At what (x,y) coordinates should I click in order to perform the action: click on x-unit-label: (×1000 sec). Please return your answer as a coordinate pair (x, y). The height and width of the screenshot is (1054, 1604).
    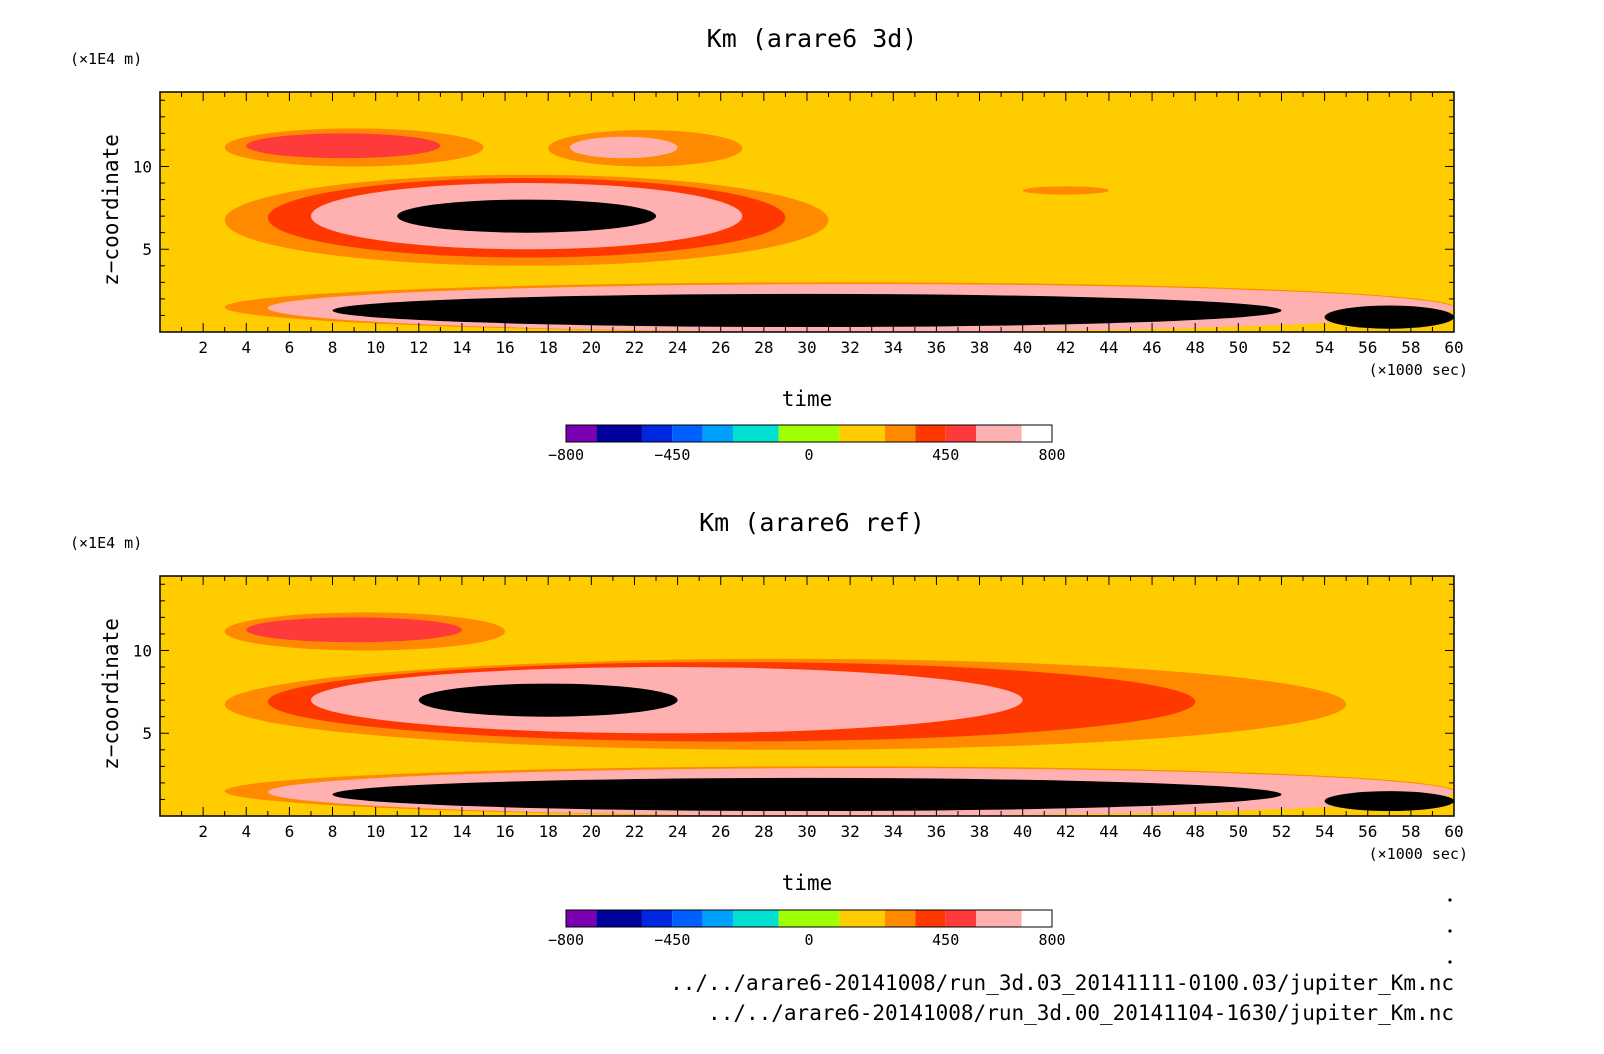
    Looking at the image, I should click on (1418, 854).